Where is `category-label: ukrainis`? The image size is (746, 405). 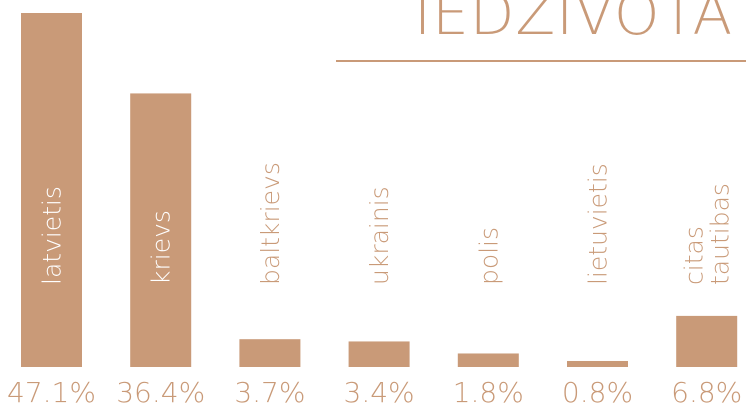
category-label: ukrainis is located at coordinates (379, 235).